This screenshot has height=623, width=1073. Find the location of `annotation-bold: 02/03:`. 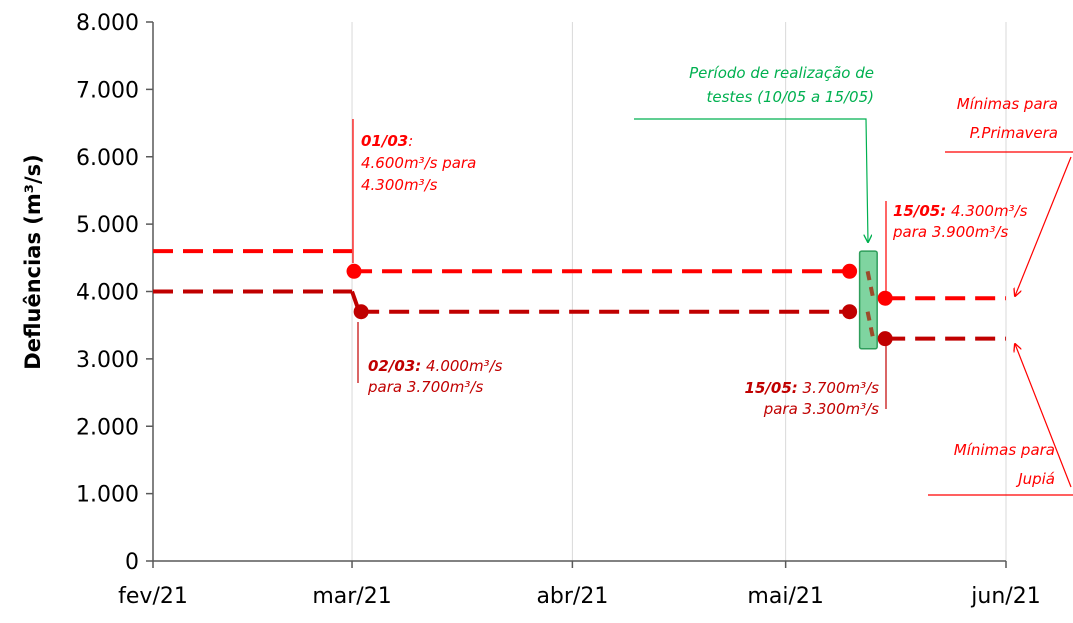

annotation-bold: 02/03: is located at coordinates (394, 366).